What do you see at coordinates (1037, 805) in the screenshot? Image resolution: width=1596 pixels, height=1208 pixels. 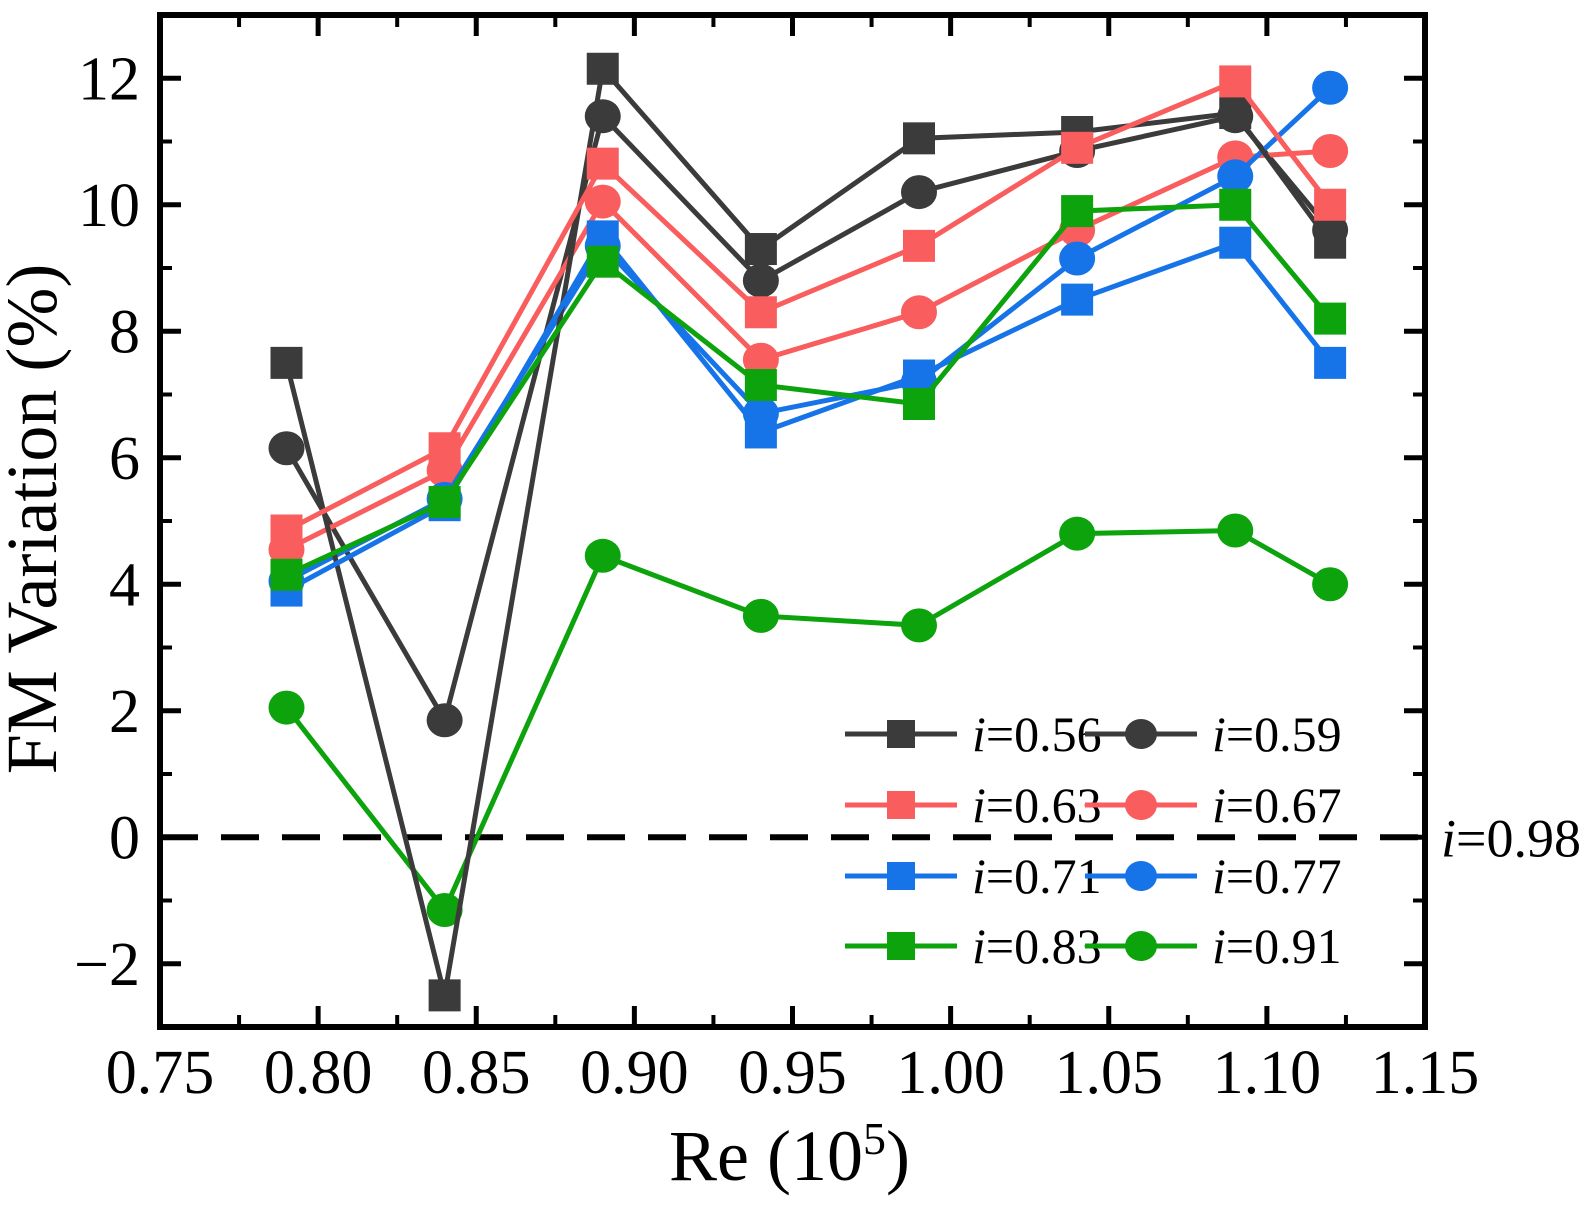 I see `legend-label: i=0.63` at bounding box center [1037, 805].